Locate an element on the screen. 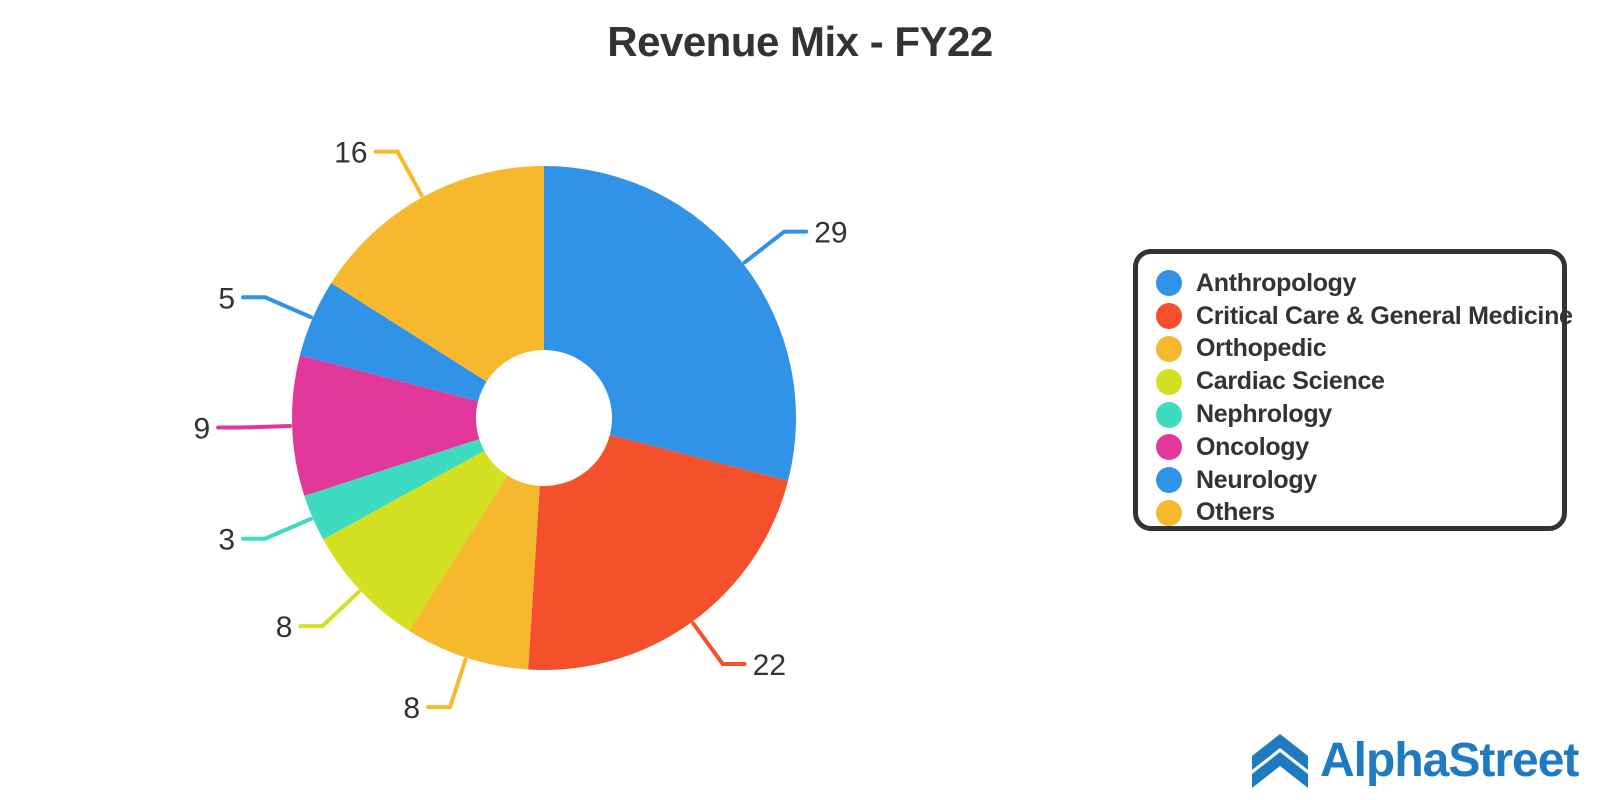 The image size is (1600, 800). leader-line-anthropology is located at coordinates (775, 247).